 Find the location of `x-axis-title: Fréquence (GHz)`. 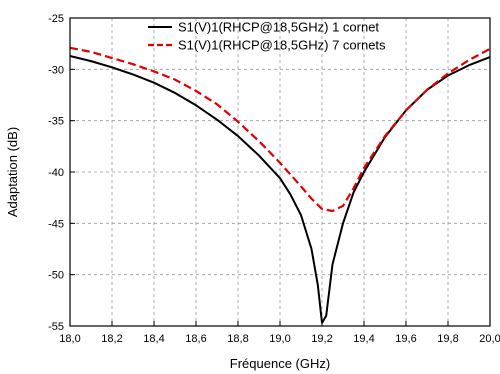

x-axis-title: Fréquence (GHz) is located at coordinates (280, 363).